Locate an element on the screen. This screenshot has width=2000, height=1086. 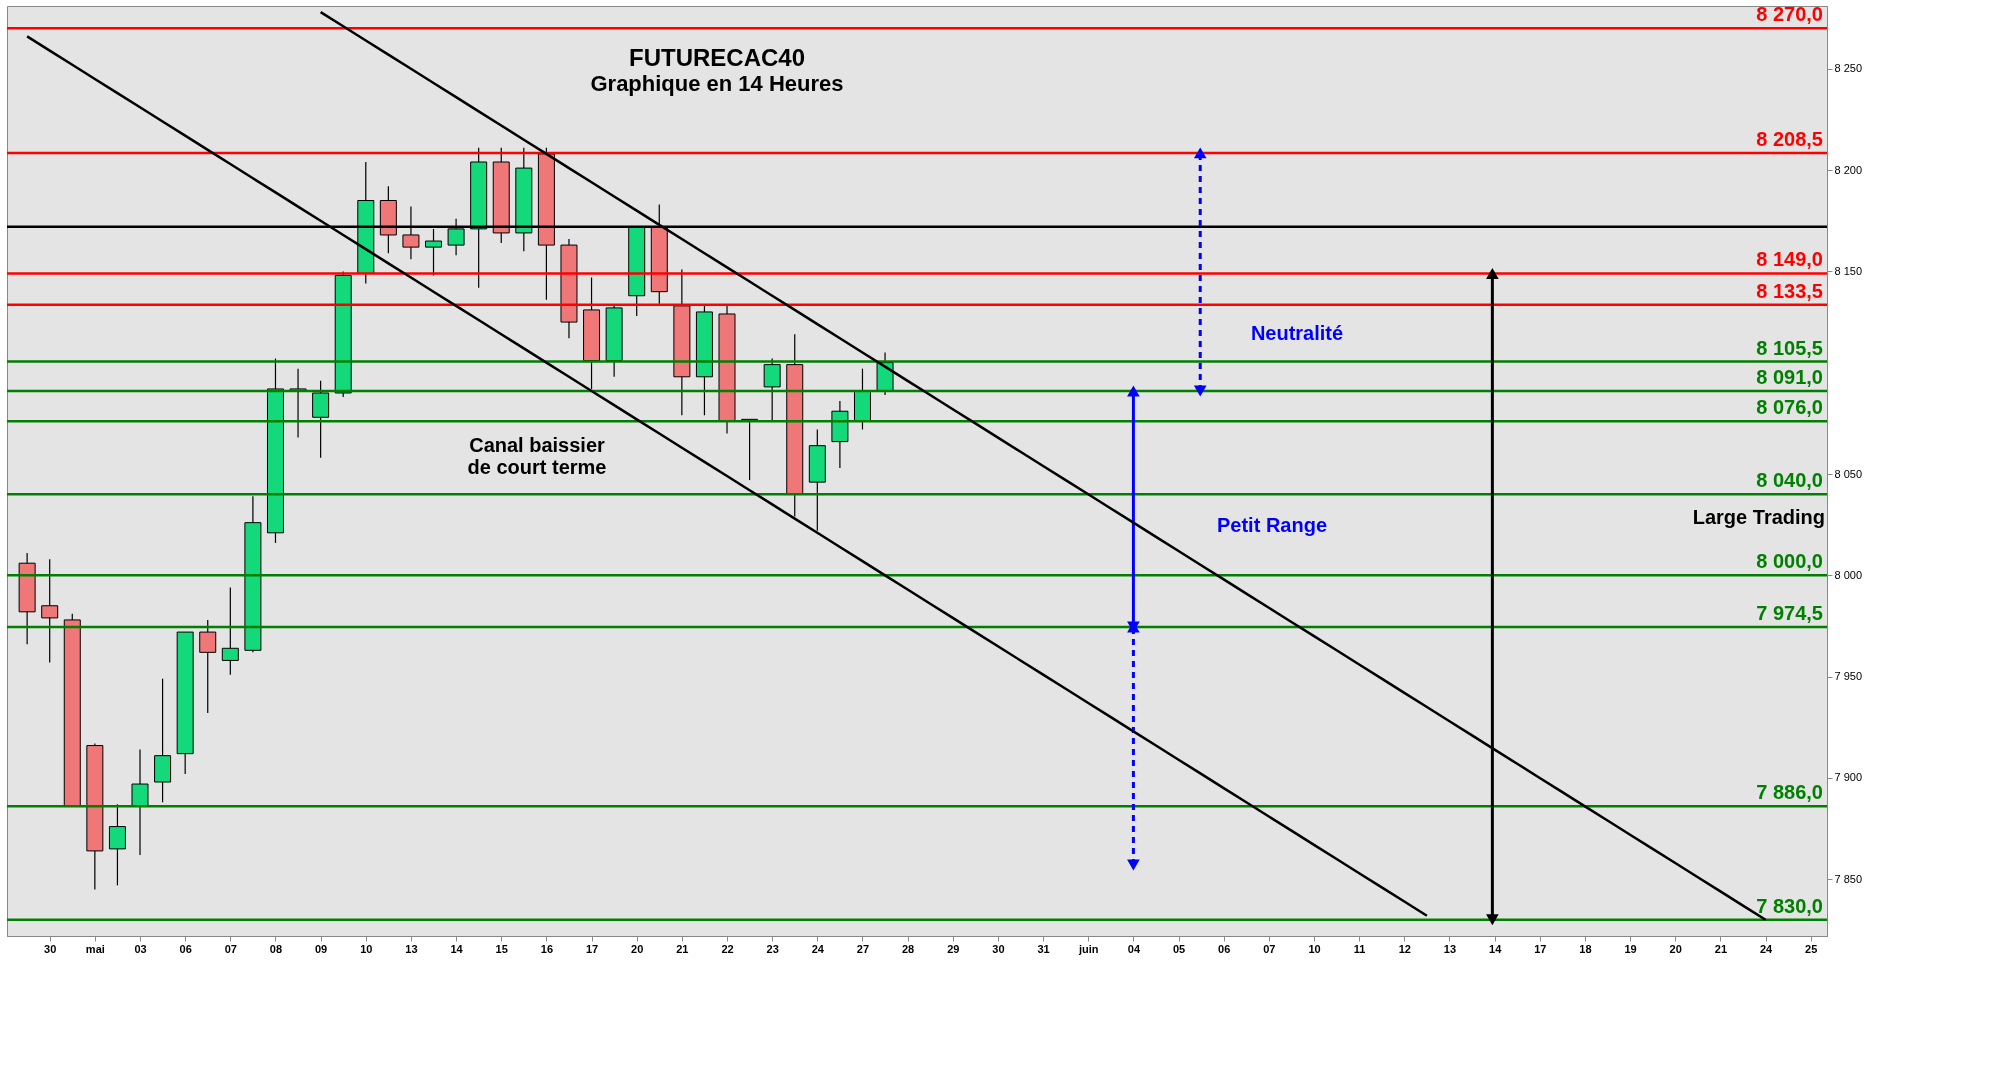
x-tick-label: 11 is located at coordinates (1359, 948).